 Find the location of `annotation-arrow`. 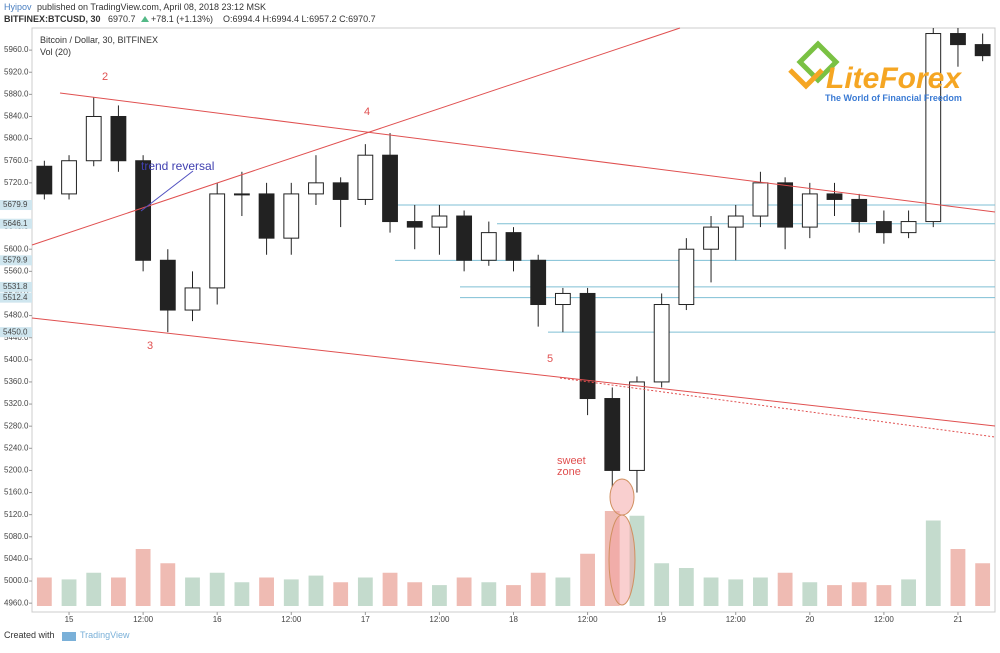

annotation-arrow is located at coordinates (167, 191).